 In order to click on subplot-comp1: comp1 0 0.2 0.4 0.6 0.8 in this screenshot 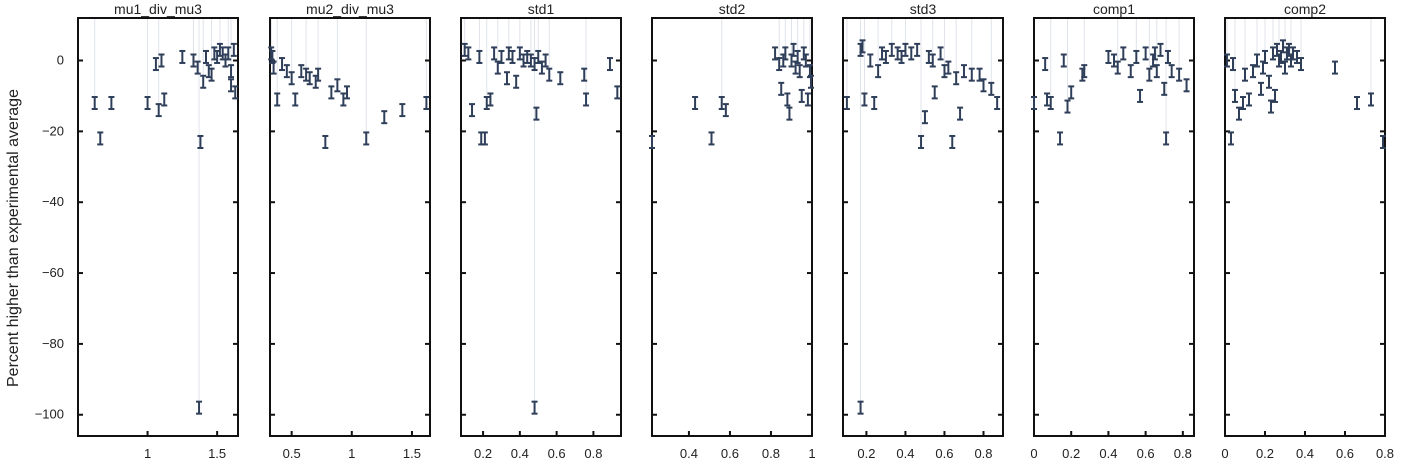, I will do `click(1112, 231)`.